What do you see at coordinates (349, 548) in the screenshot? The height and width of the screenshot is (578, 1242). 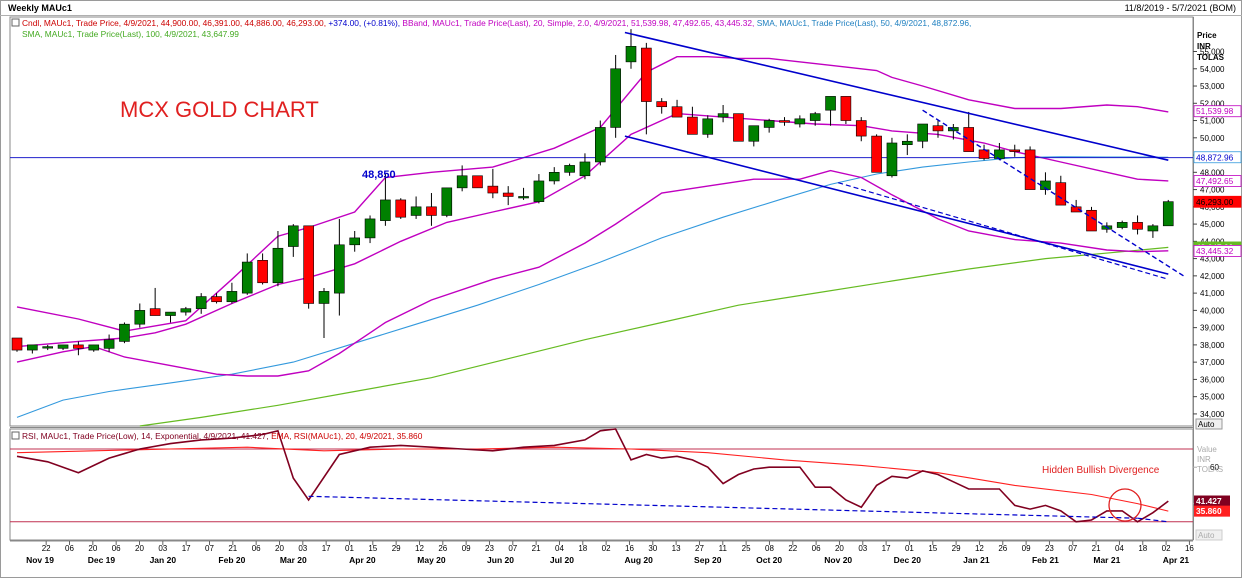 I see `time-day-label: 01` at bounding box center [349, 548].